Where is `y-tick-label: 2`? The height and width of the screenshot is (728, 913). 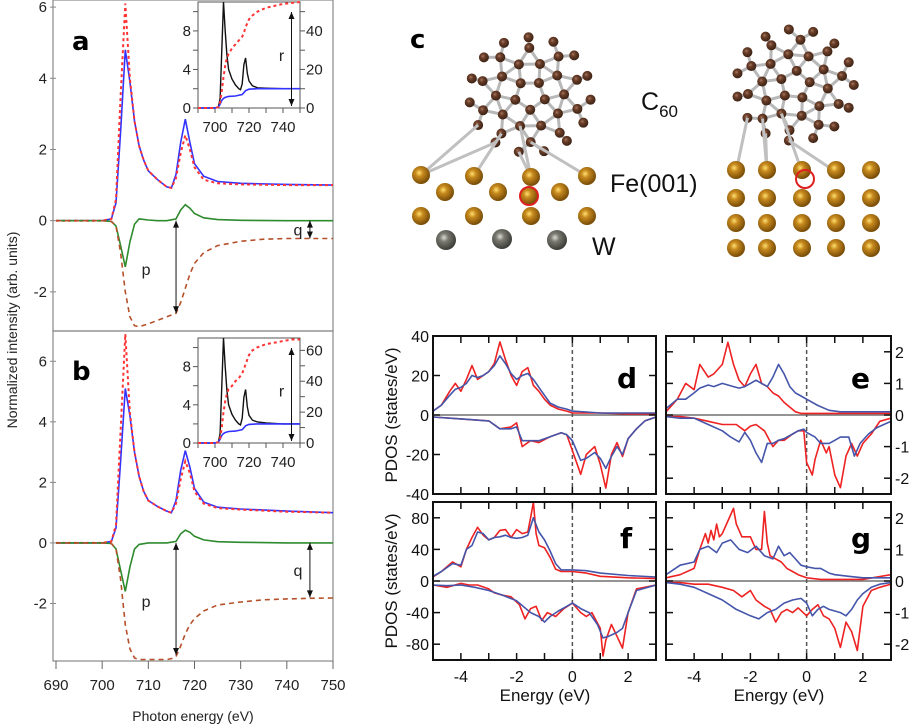 y-tick-label: 2 is located at coordinates (899, 519).